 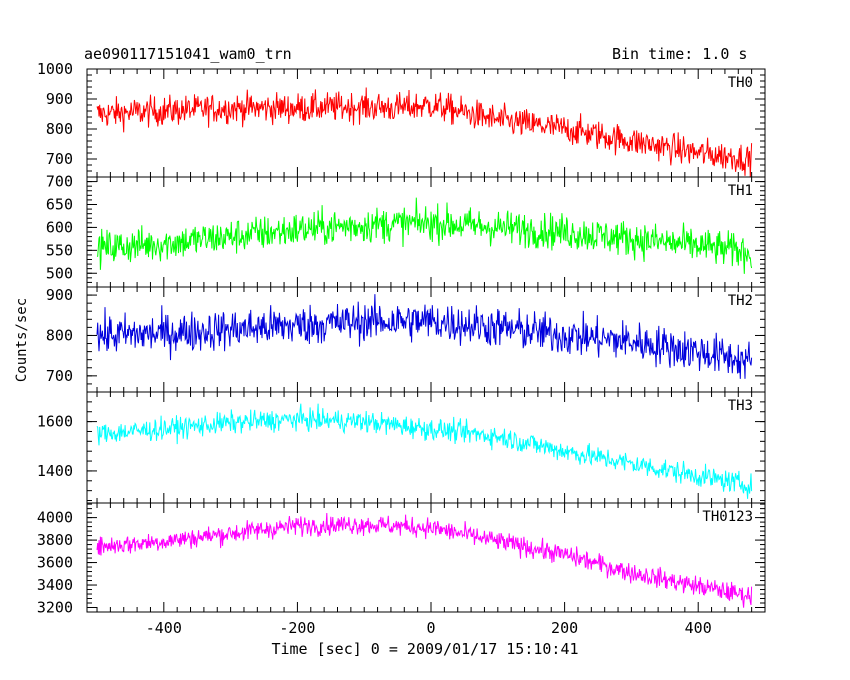 I want to click on y-tick-label: 650, so click(x=59, y=205).